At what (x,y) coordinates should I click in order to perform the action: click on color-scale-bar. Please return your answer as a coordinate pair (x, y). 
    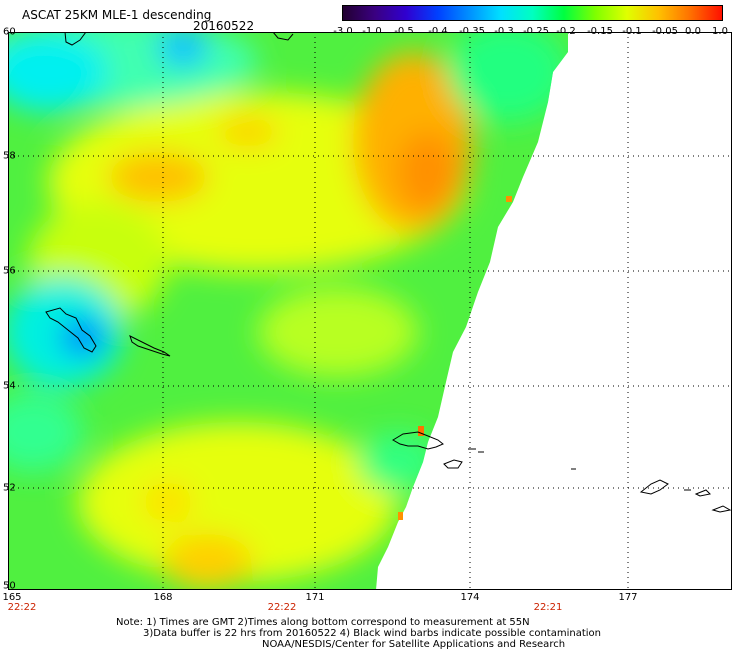
    Looking at the image, I should click on (532, 13).